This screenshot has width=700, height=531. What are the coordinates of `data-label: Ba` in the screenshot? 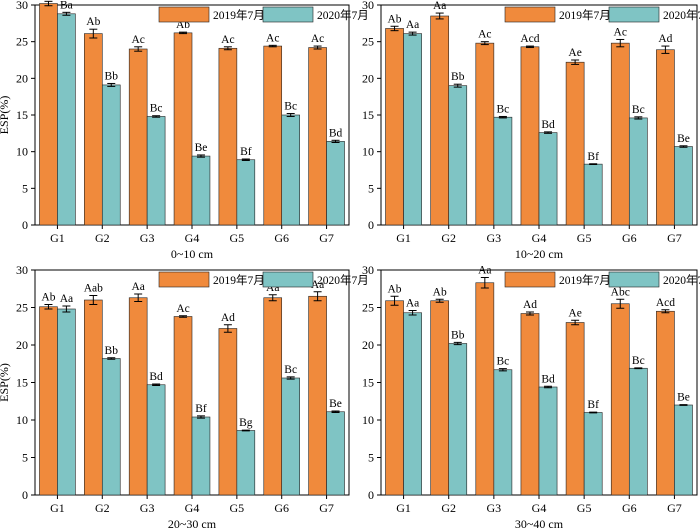 It's located at (66, 5).